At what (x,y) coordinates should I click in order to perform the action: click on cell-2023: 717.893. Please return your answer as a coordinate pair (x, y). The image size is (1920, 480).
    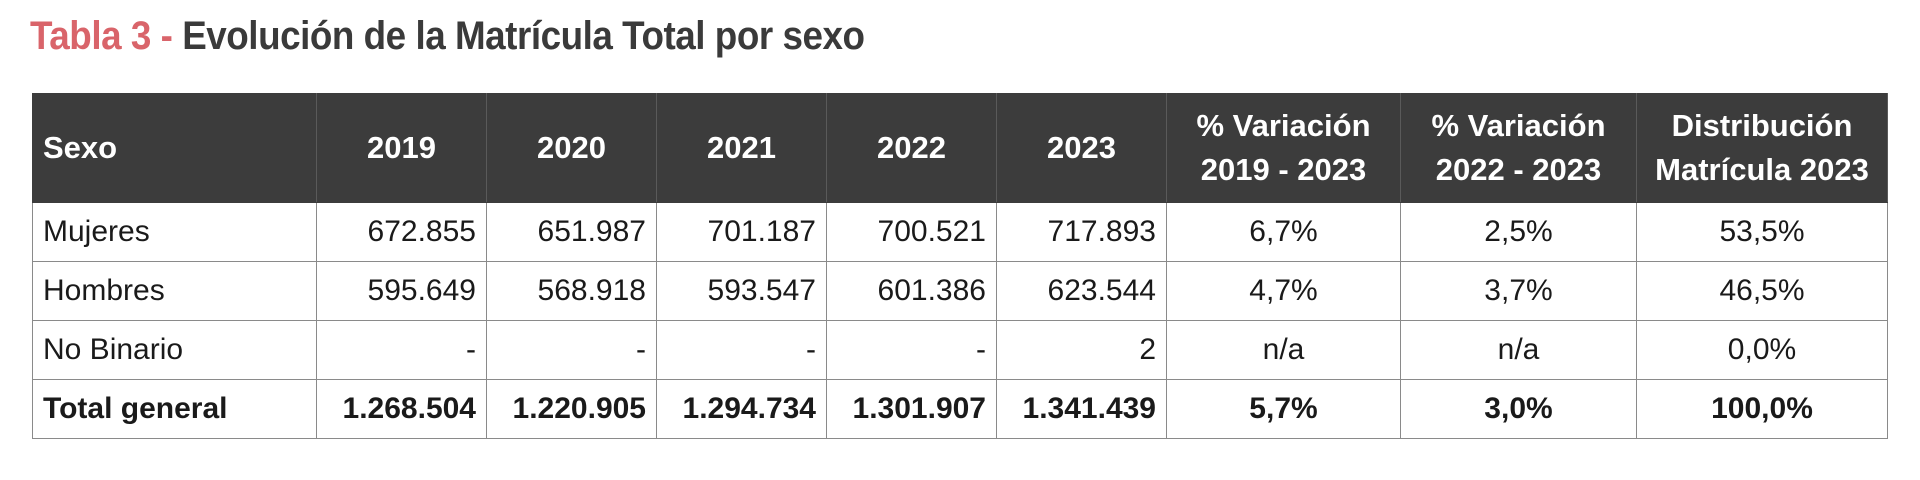
    Looking at the image, I should click on (1081, 232).